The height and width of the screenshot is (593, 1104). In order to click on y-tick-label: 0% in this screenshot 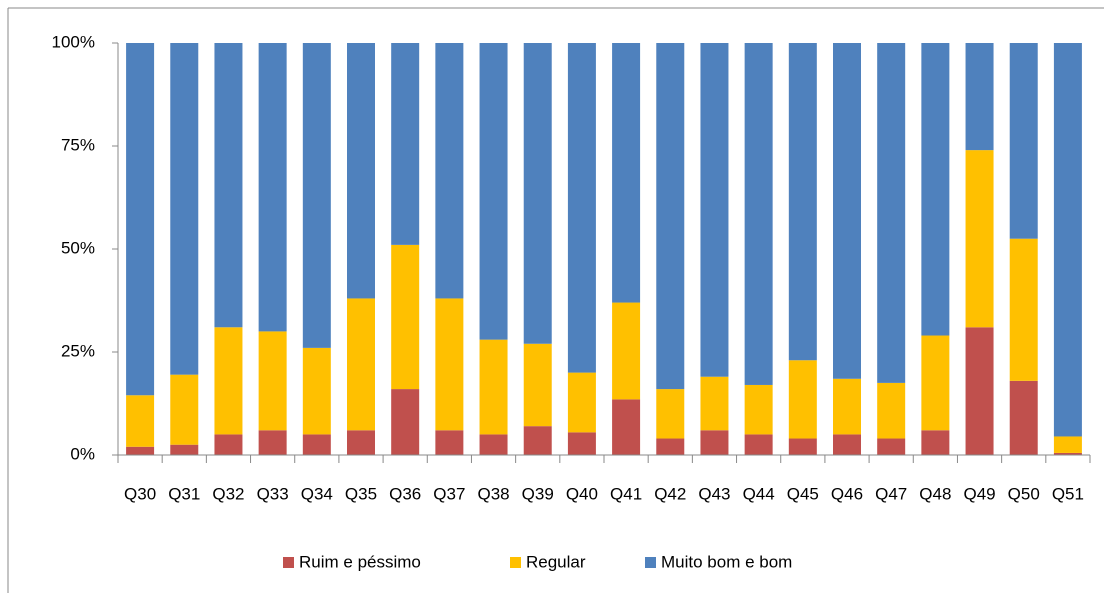, I will do `click(82, 453)`.